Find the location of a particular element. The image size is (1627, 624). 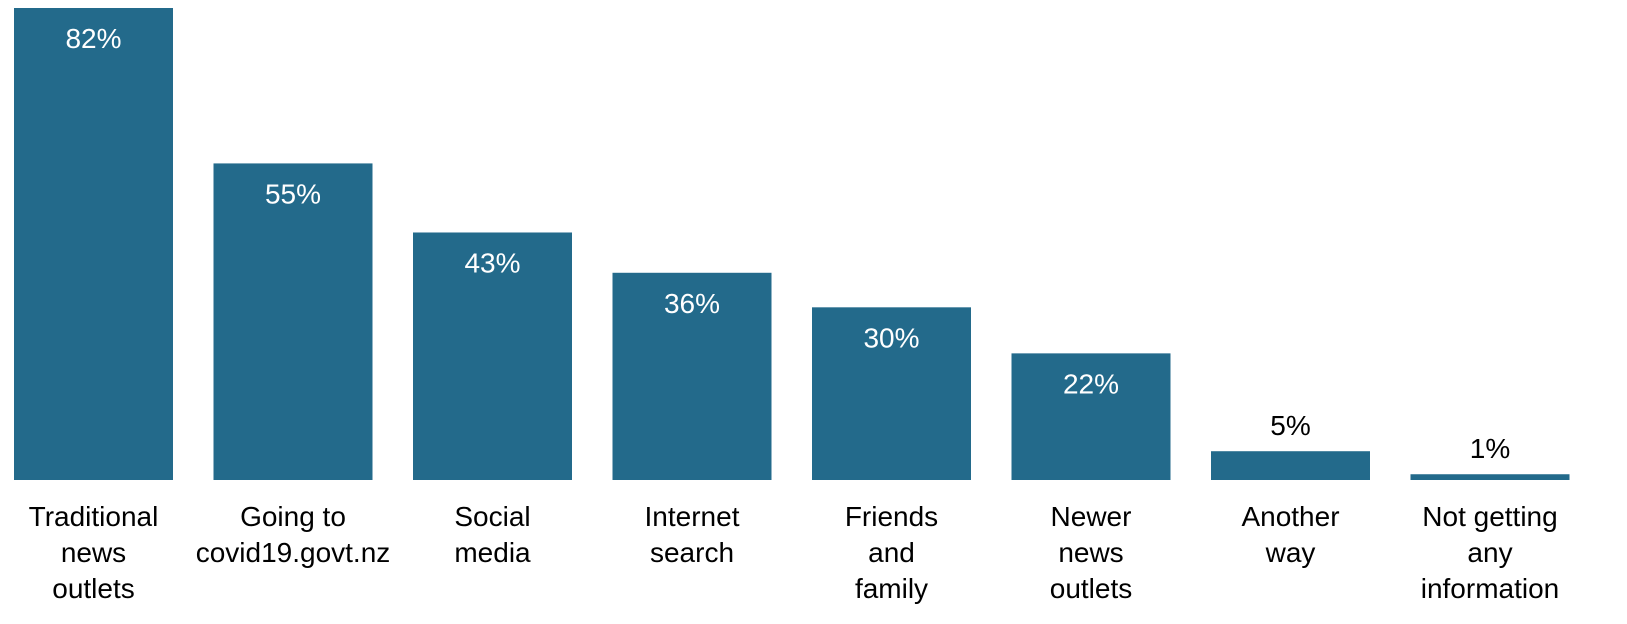

category-label: Traditional news outlets is located at coordinates (94, 552).